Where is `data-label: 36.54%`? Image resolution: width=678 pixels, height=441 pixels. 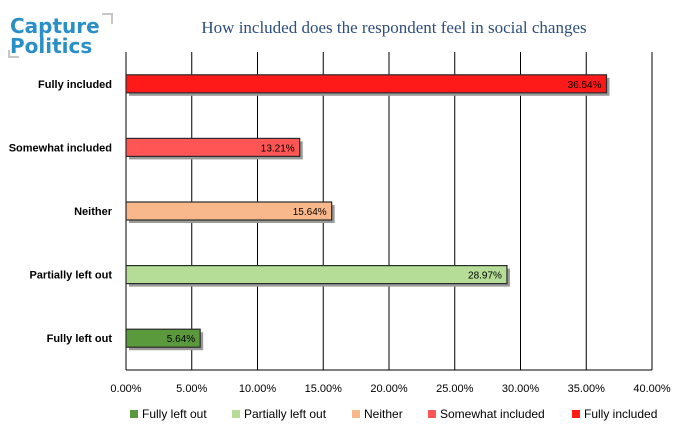
data-label: 36.54% is located at coordinates (585, 85).